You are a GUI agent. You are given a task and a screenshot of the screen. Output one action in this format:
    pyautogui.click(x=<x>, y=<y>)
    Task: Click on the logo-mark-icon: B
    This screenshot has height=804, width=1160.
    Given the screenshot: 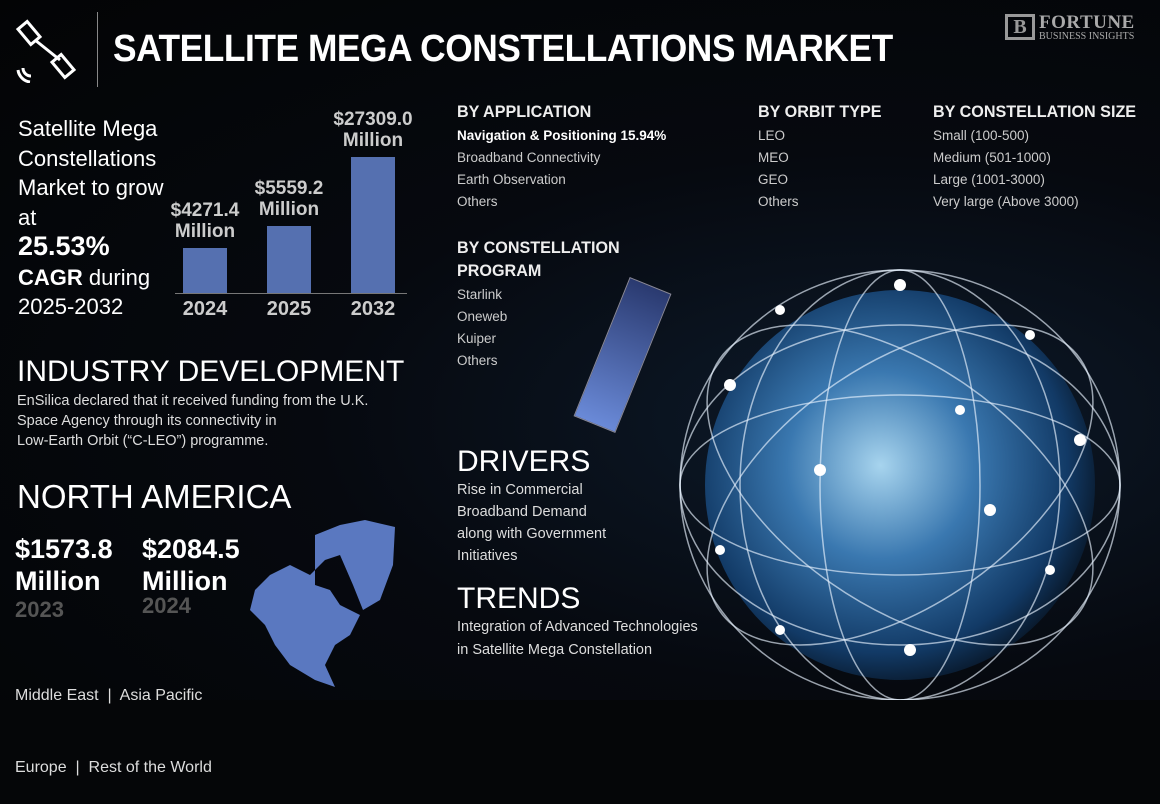 What is the action you would take?
    pyautogui.click(x=1020, y=27)
    